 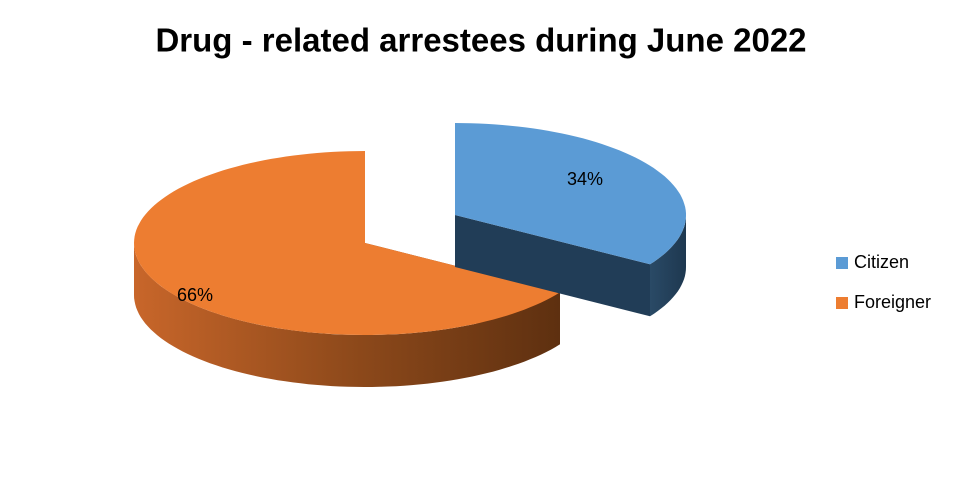 I want to click on slice, so click(x=570, y=194).